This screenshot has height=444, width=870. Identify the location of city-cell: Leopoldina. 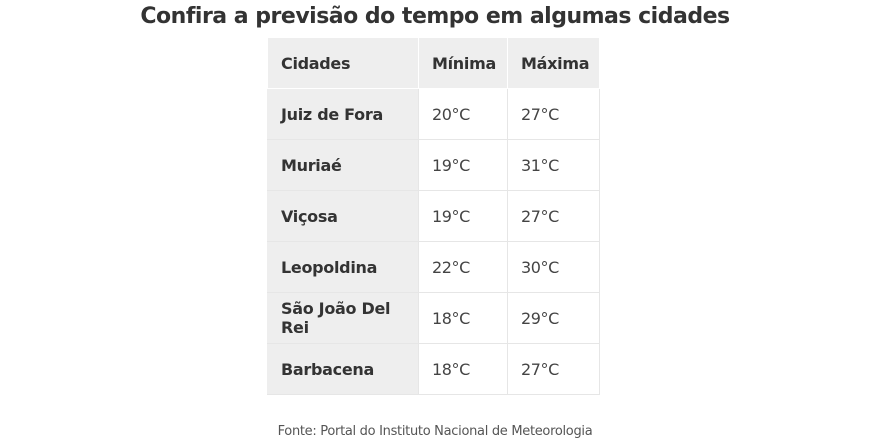
(343, 267).